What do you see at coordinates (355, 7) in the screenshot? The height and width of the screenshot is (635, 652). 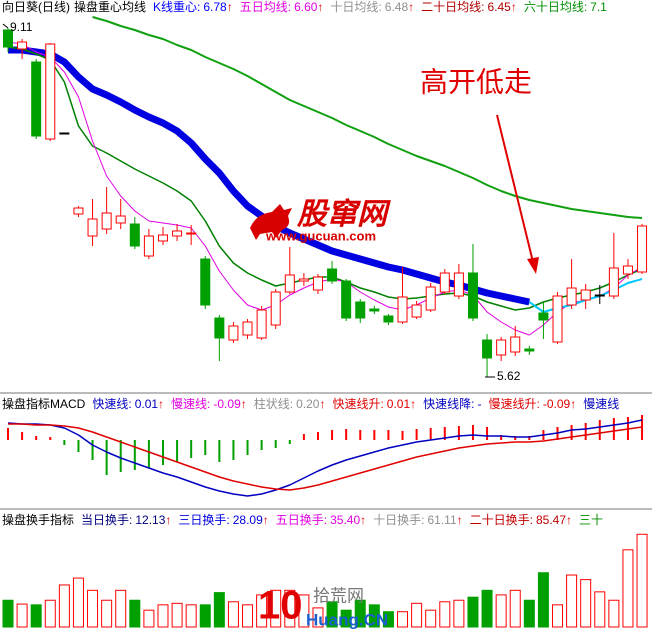 I see `header-name: 十日均线:` at bounding box center [355, 7].